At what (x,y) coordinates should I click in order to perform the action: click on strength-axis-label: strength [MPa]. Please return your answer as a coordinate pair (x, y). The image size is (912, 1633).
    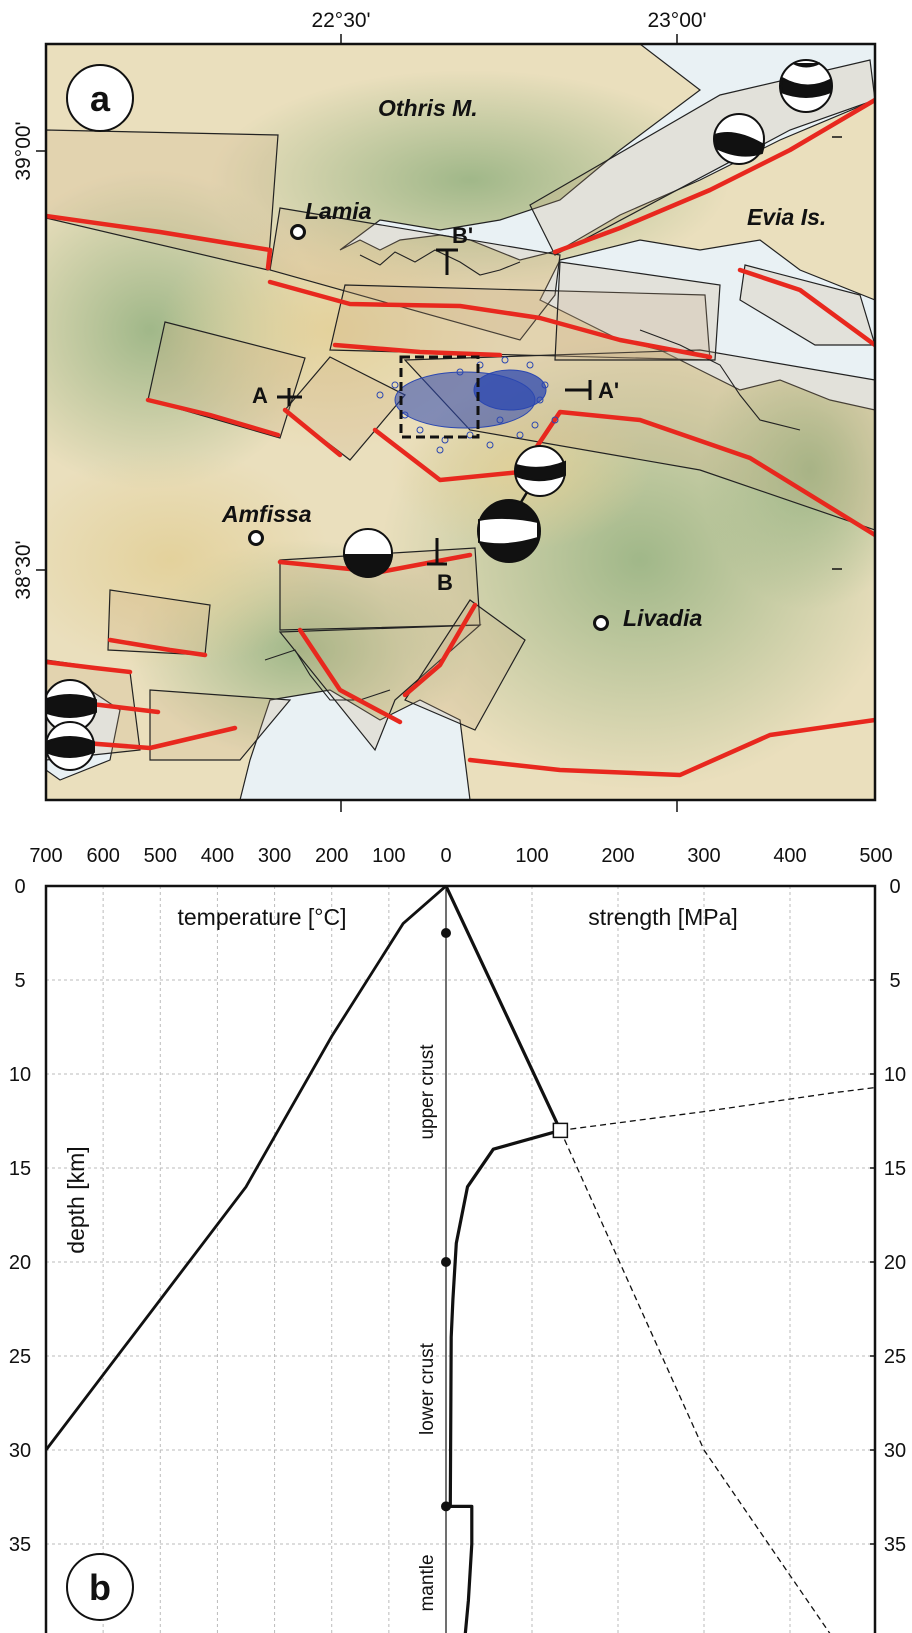
    Looking at the image, I should click on (663, 917).